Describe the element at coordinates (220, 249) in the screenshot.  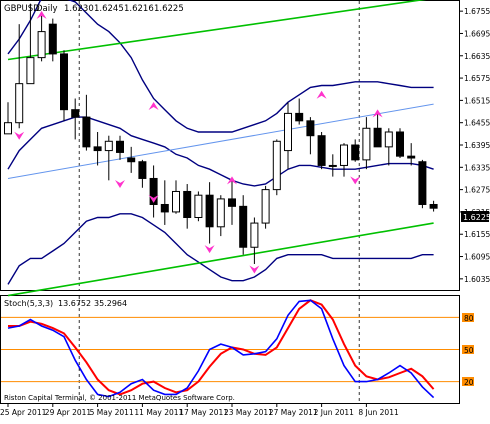
I see `bollinger-lower-line` at that location.